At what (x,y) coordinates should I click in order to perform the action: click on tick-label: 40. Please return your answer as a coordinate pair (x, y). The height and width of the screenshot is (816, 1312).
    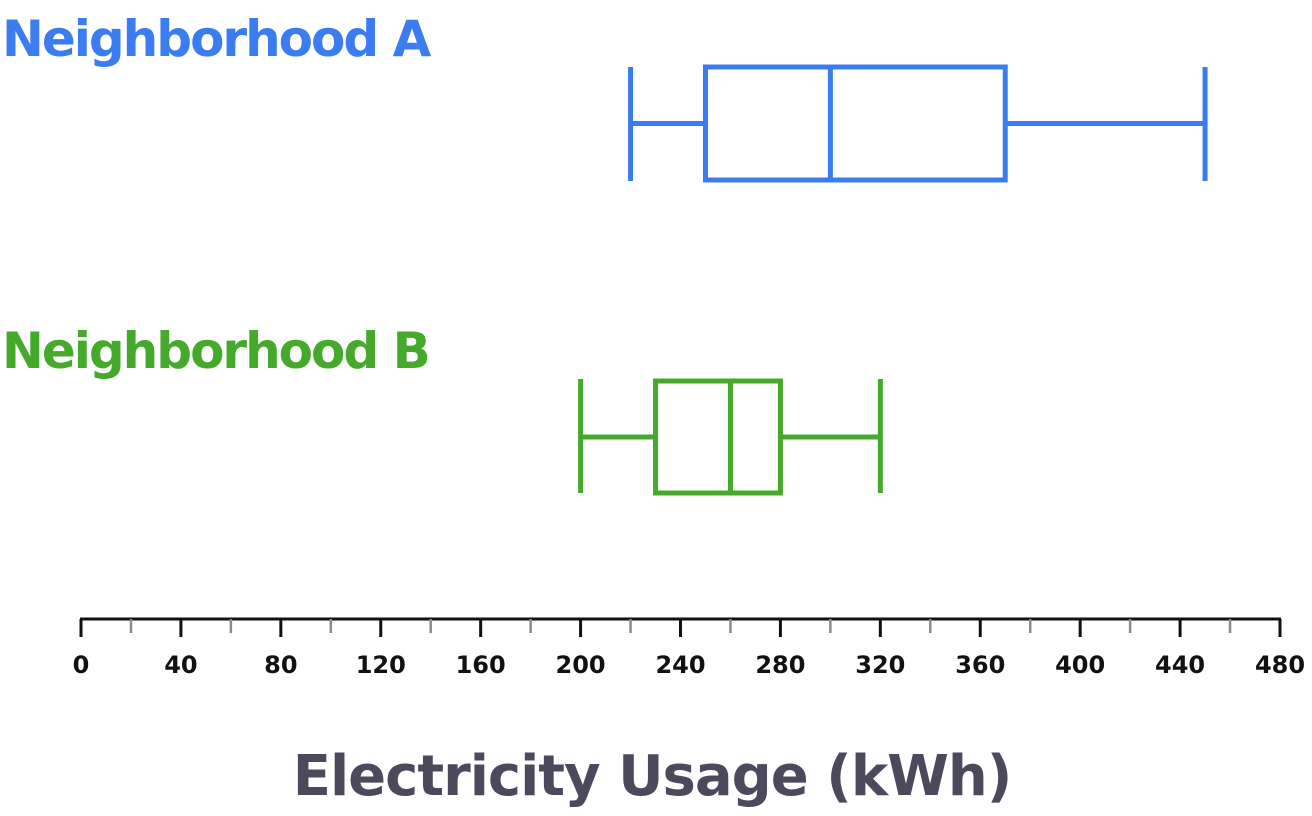
    Looking at the image, I should click on (180, 665).